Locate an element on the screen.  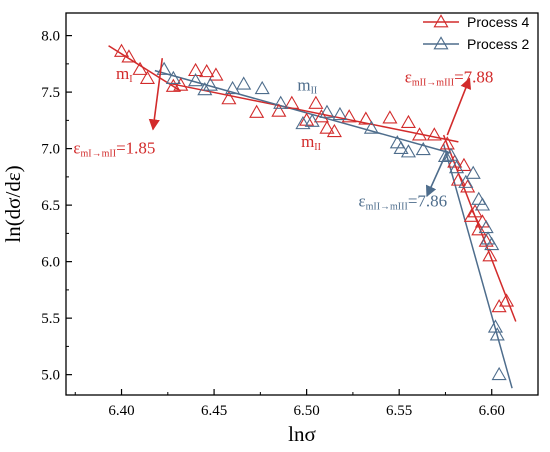
x-tick-label: 6.50 is located at coordinates (307, 411).